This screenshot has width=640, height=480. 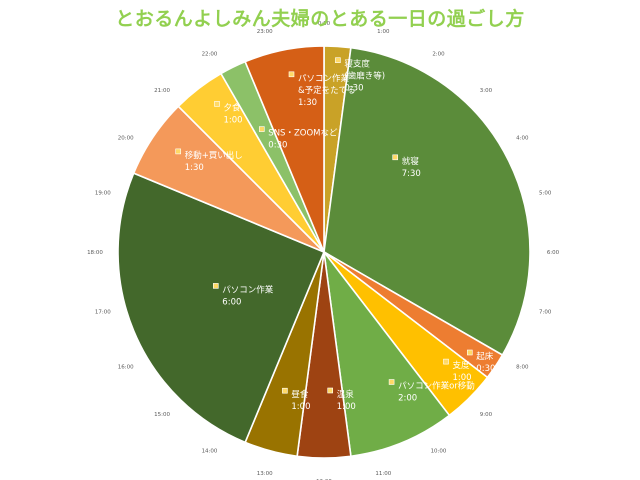 I want to click on slice-label-2: 起床 0:30, so click(x=480, y=361).